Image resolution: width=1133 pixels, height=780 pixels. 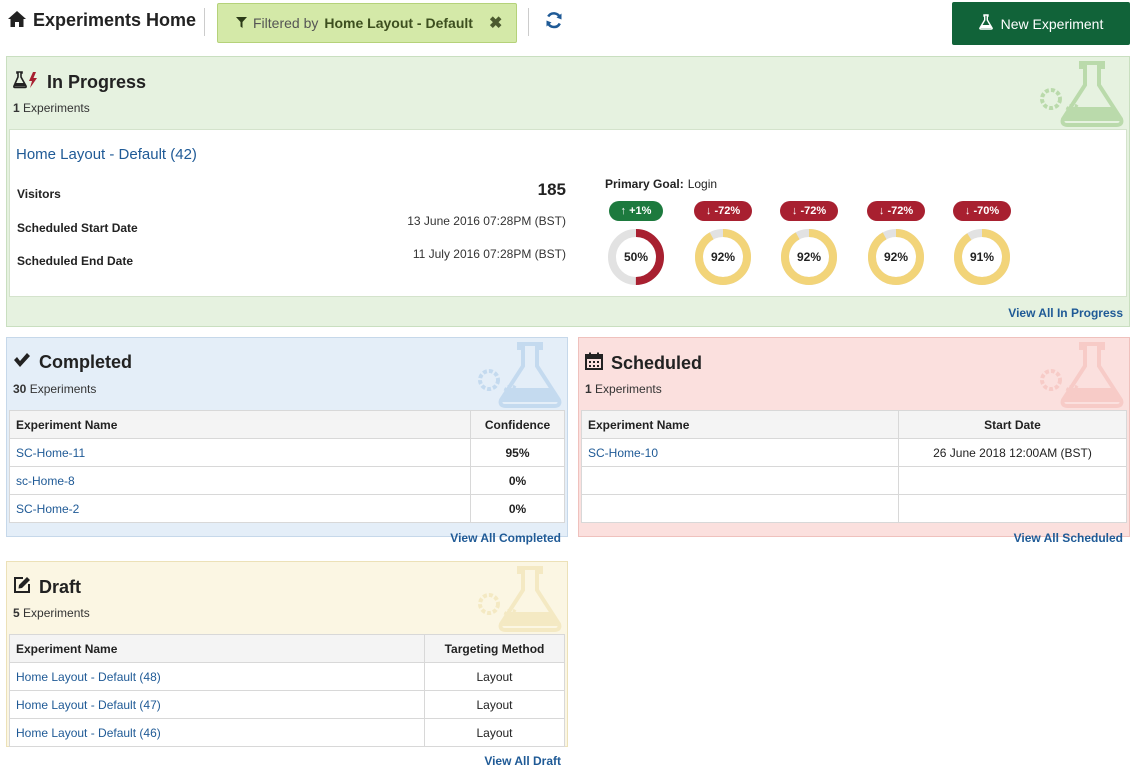 I want to click on filter-prefix: Filtered by, so click(x=286, y=23).